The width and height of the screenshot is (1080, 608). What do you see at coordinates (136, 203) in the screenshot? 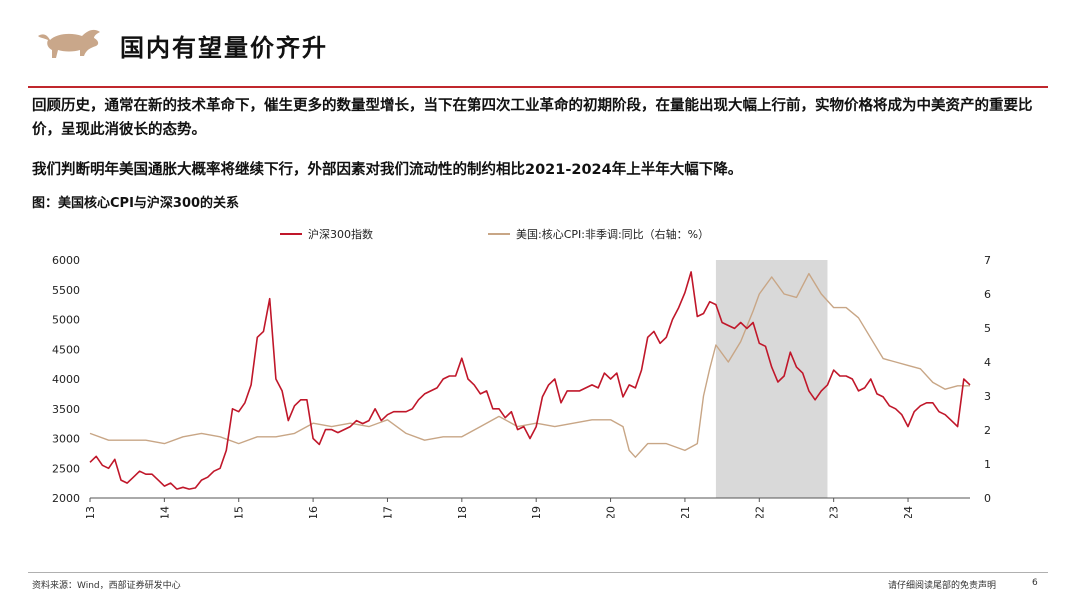
I see `figure-title: 图：美国核心CPI与沪深300的关系` at bounding box center [136, 203].